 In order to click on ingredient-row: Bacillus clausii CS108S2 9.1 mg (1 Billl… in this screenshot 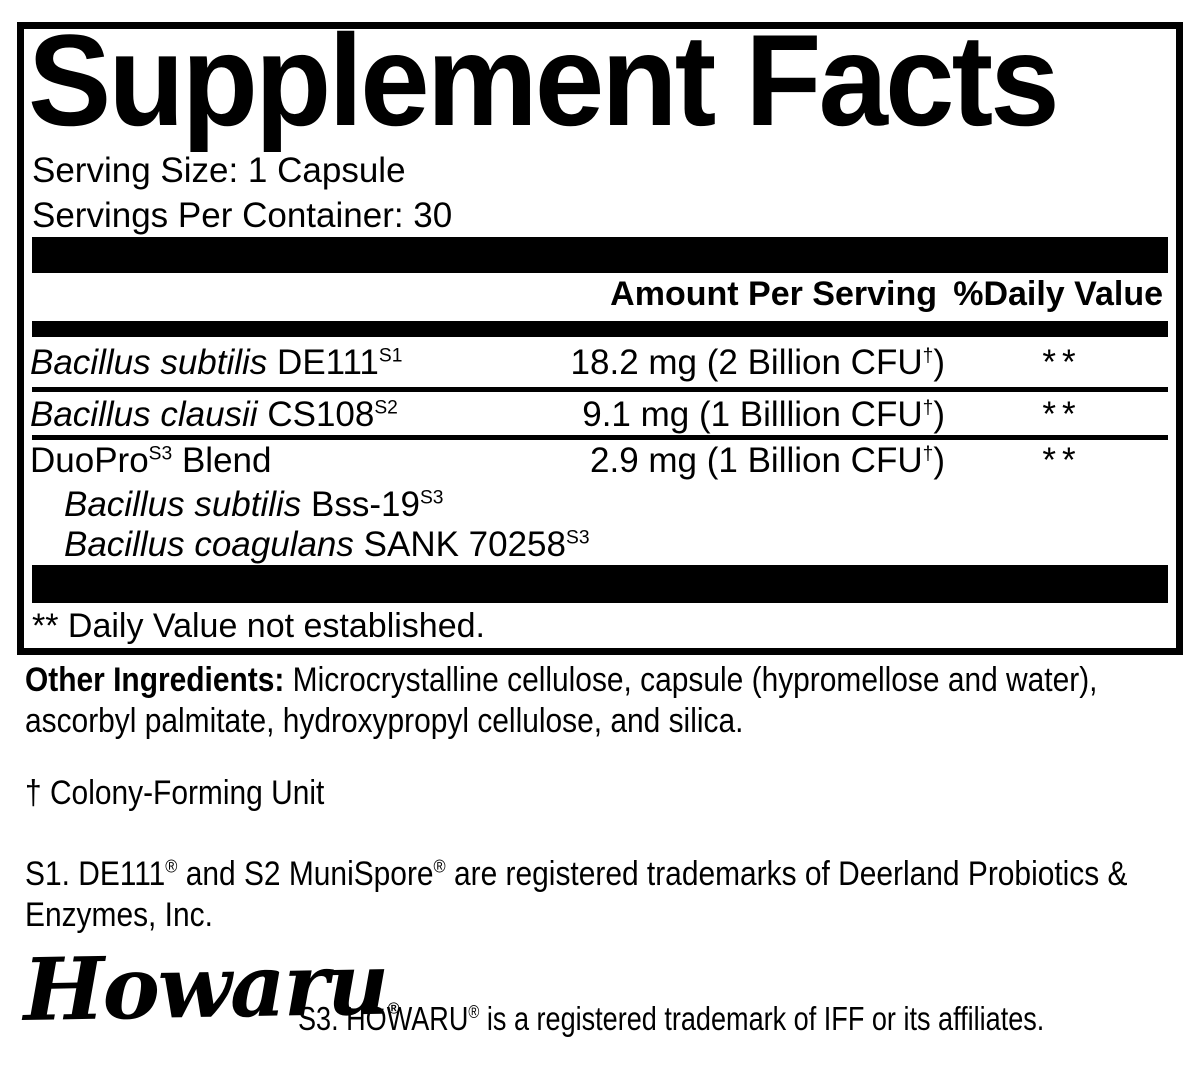, I will do `click(600, 418)`.